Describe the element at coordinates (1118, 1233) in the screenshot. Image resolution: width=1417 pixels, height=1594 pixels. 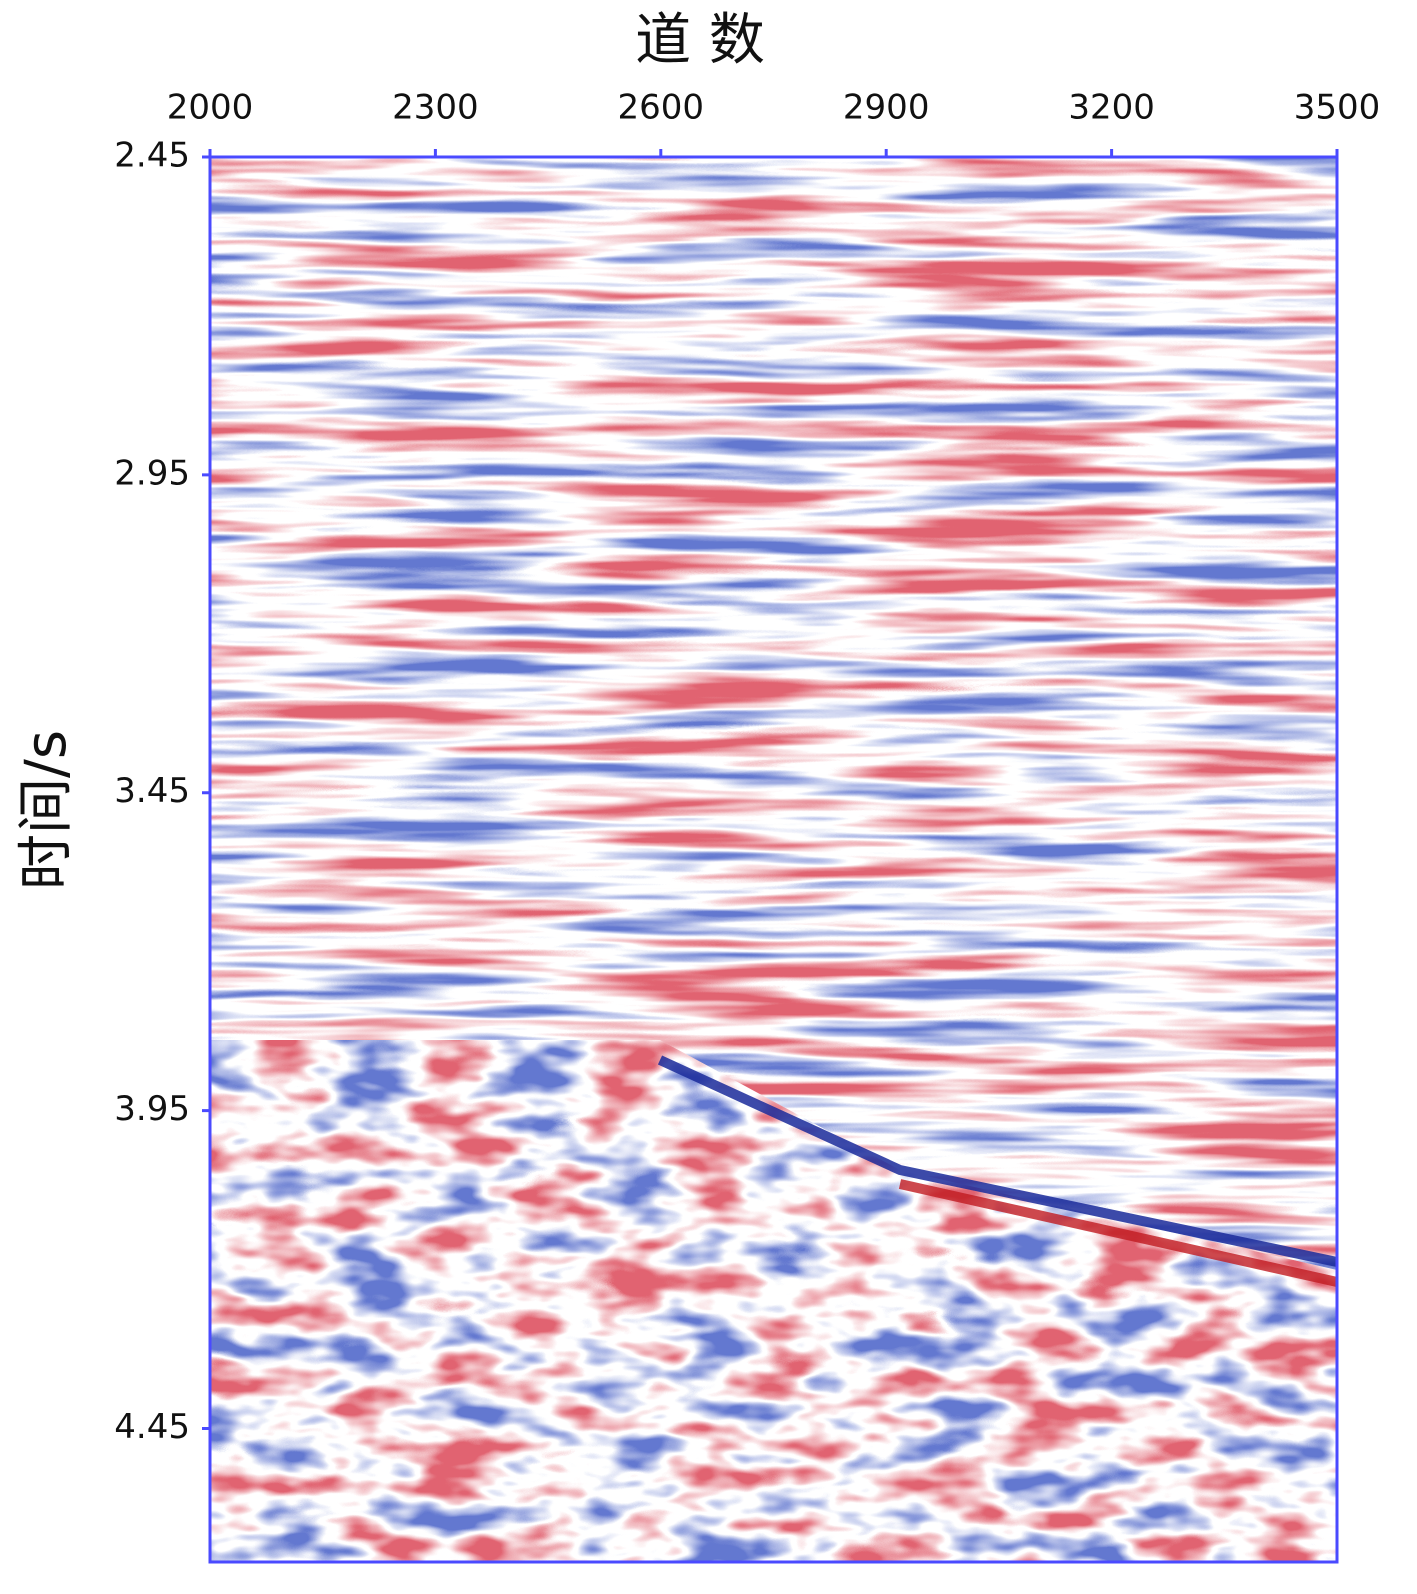
I see `reflector-red` at that location.